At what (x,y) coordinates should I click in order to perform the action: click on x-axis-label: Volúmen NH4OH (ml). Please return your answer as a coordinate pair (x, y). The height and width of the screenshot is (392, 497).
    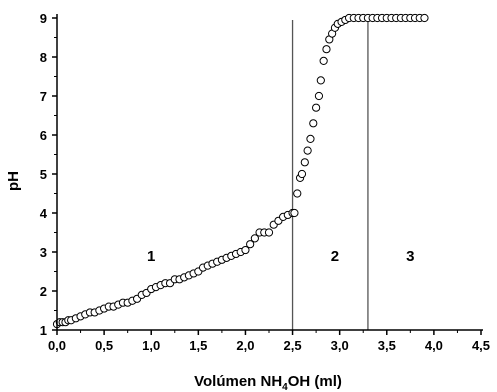
    Looking at the image, I should click on (268, 382).